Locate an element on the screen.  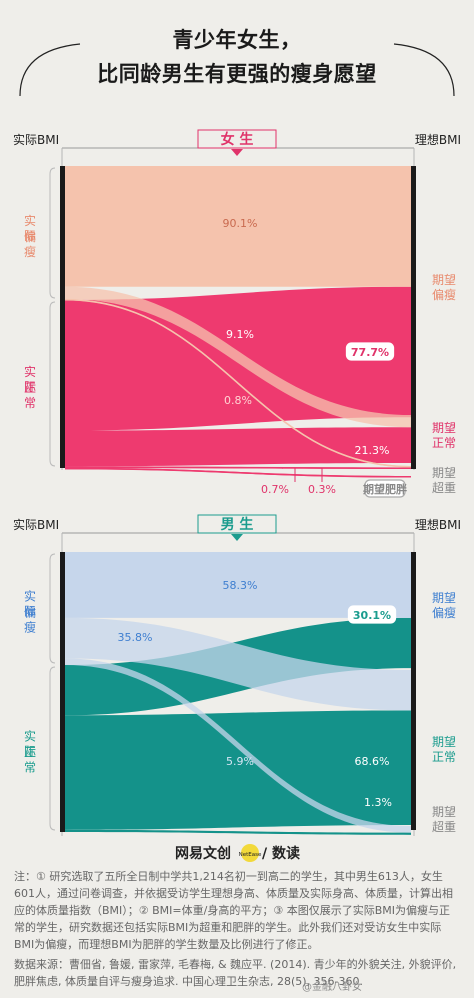
title-block: 青少年女生， 比同龄男生有更强的瘦身愿望 is located at coordinates (237, 52).